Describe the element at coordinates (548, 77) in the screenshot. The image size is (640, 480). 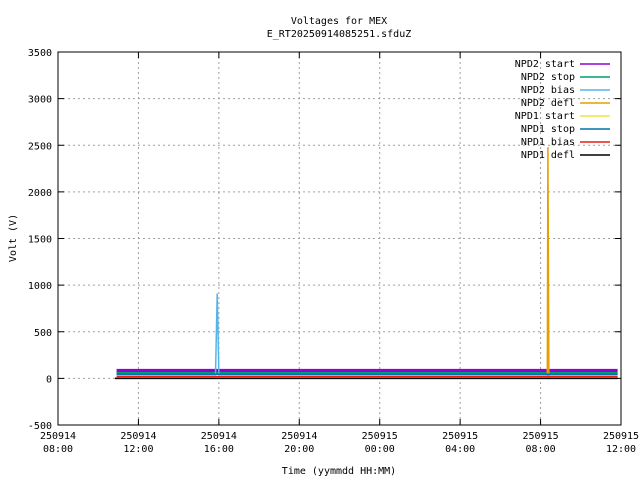
I see `legend-label: NPD2 stop` at that location.